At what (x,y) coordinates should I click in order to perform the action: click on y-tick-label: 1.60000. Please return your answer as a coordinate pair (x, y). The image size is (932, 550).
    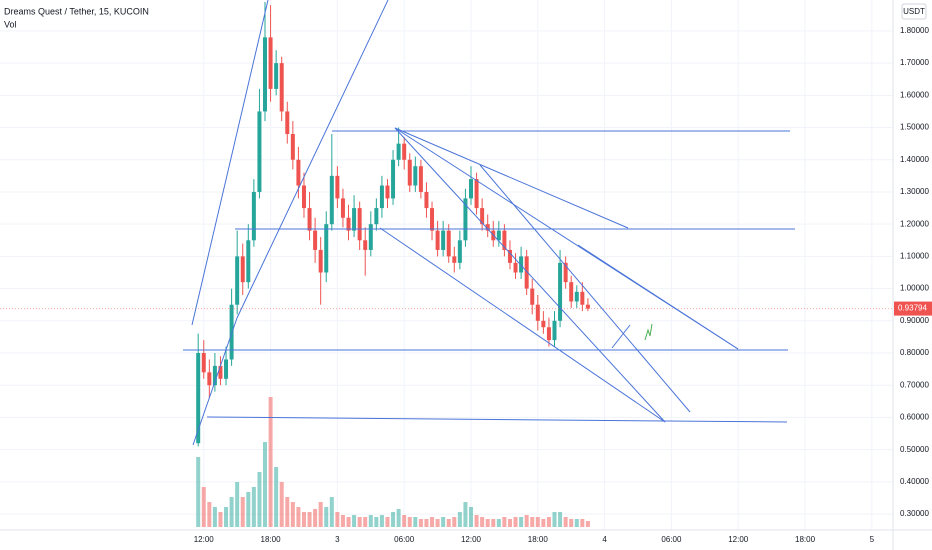
    Looking at the image, I should click on (914, 94).